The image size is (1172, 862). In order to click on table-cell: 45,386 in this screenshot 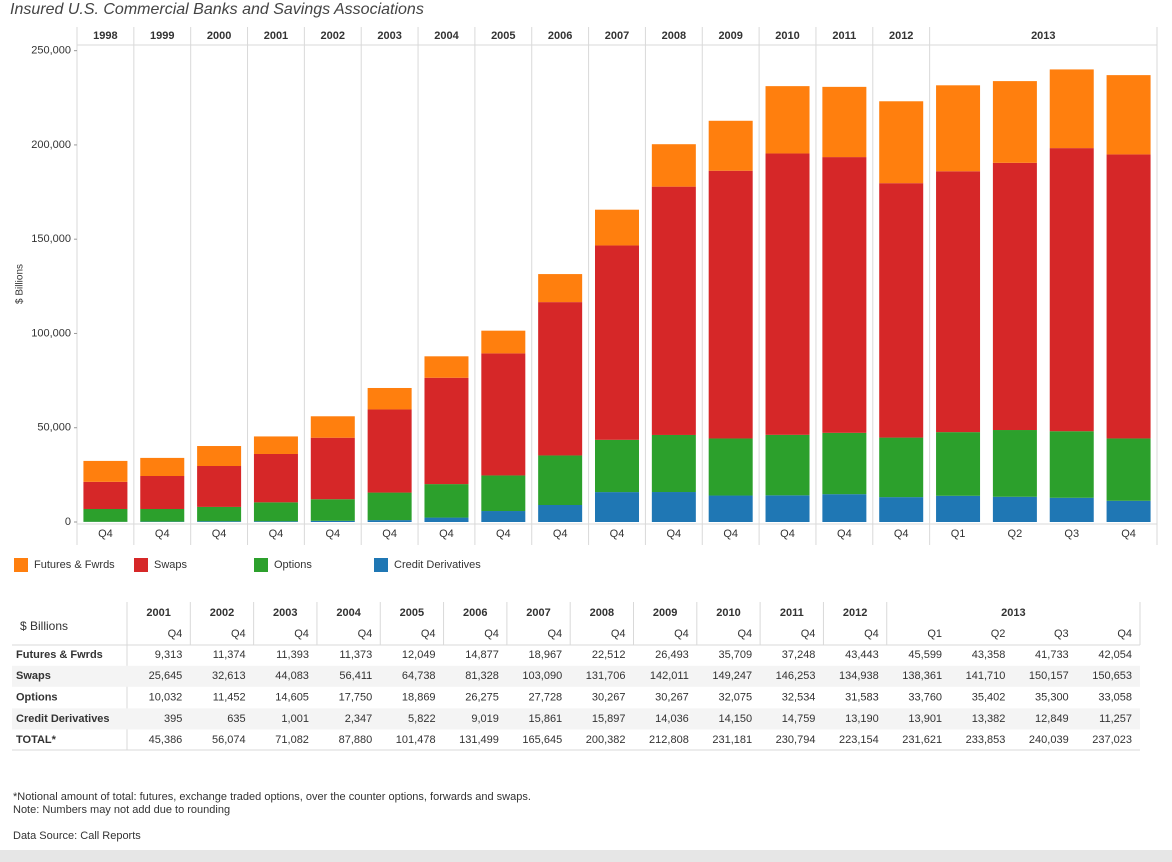, I will do `click(166, 740)`.